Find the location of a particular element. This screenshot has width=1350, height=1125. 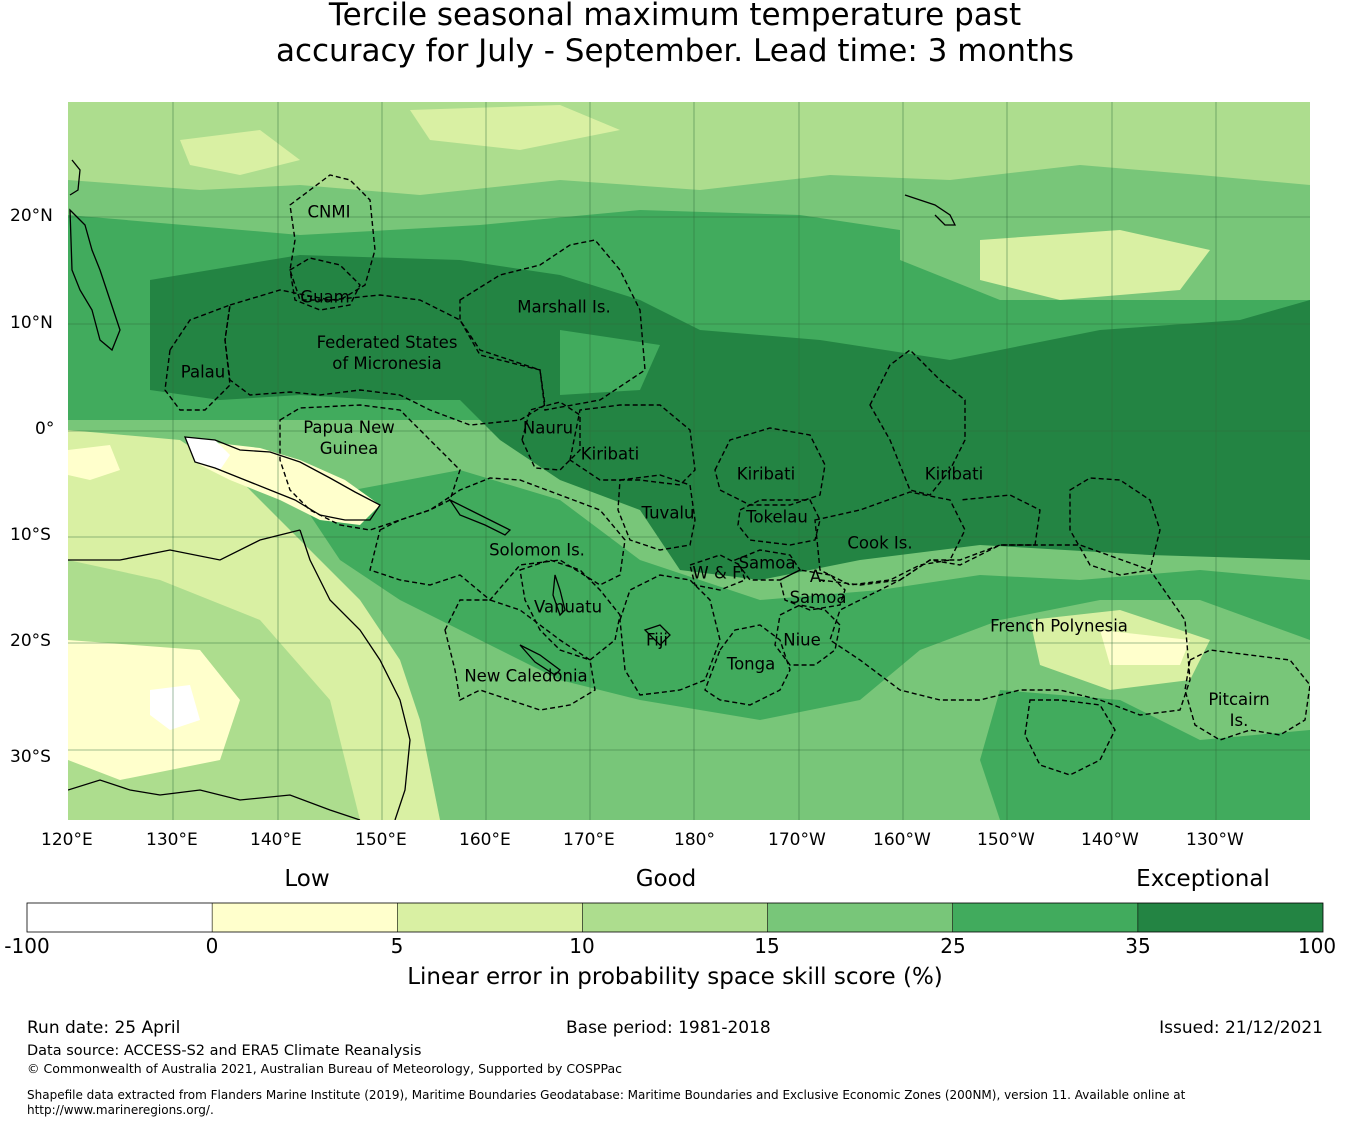

eez-tuvalu is located at coordinates (656, 512).